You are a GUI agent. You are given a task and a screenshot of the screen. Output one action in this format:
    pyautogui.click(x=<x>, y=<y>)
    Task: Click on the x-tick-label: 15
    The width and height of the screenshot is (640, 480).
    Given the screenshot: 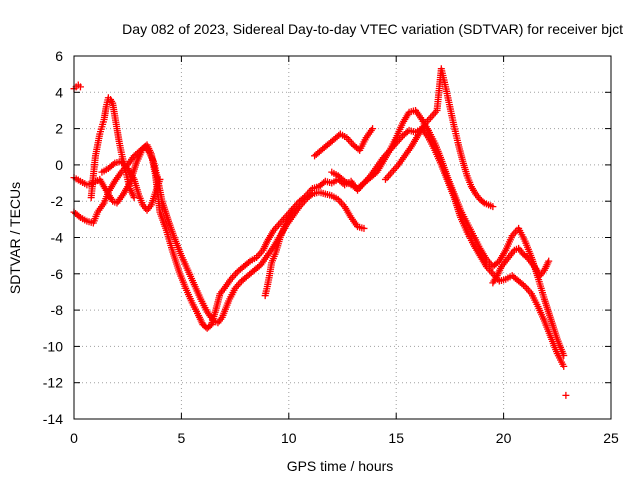 What is the action you would take?
    pyautogui.click(x=396, y=438)
    